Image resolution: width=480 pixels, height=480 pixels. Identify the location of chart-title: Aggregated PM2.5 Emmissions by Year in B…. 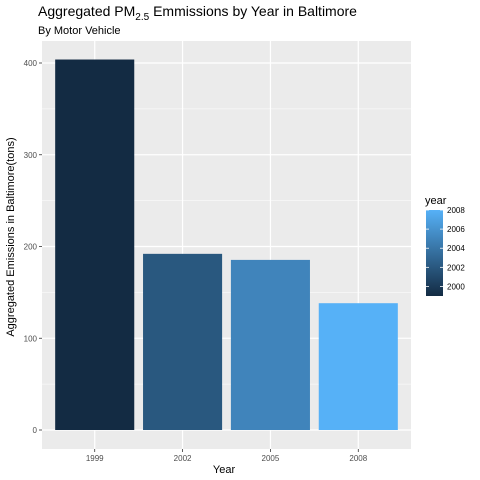
(197, 13).